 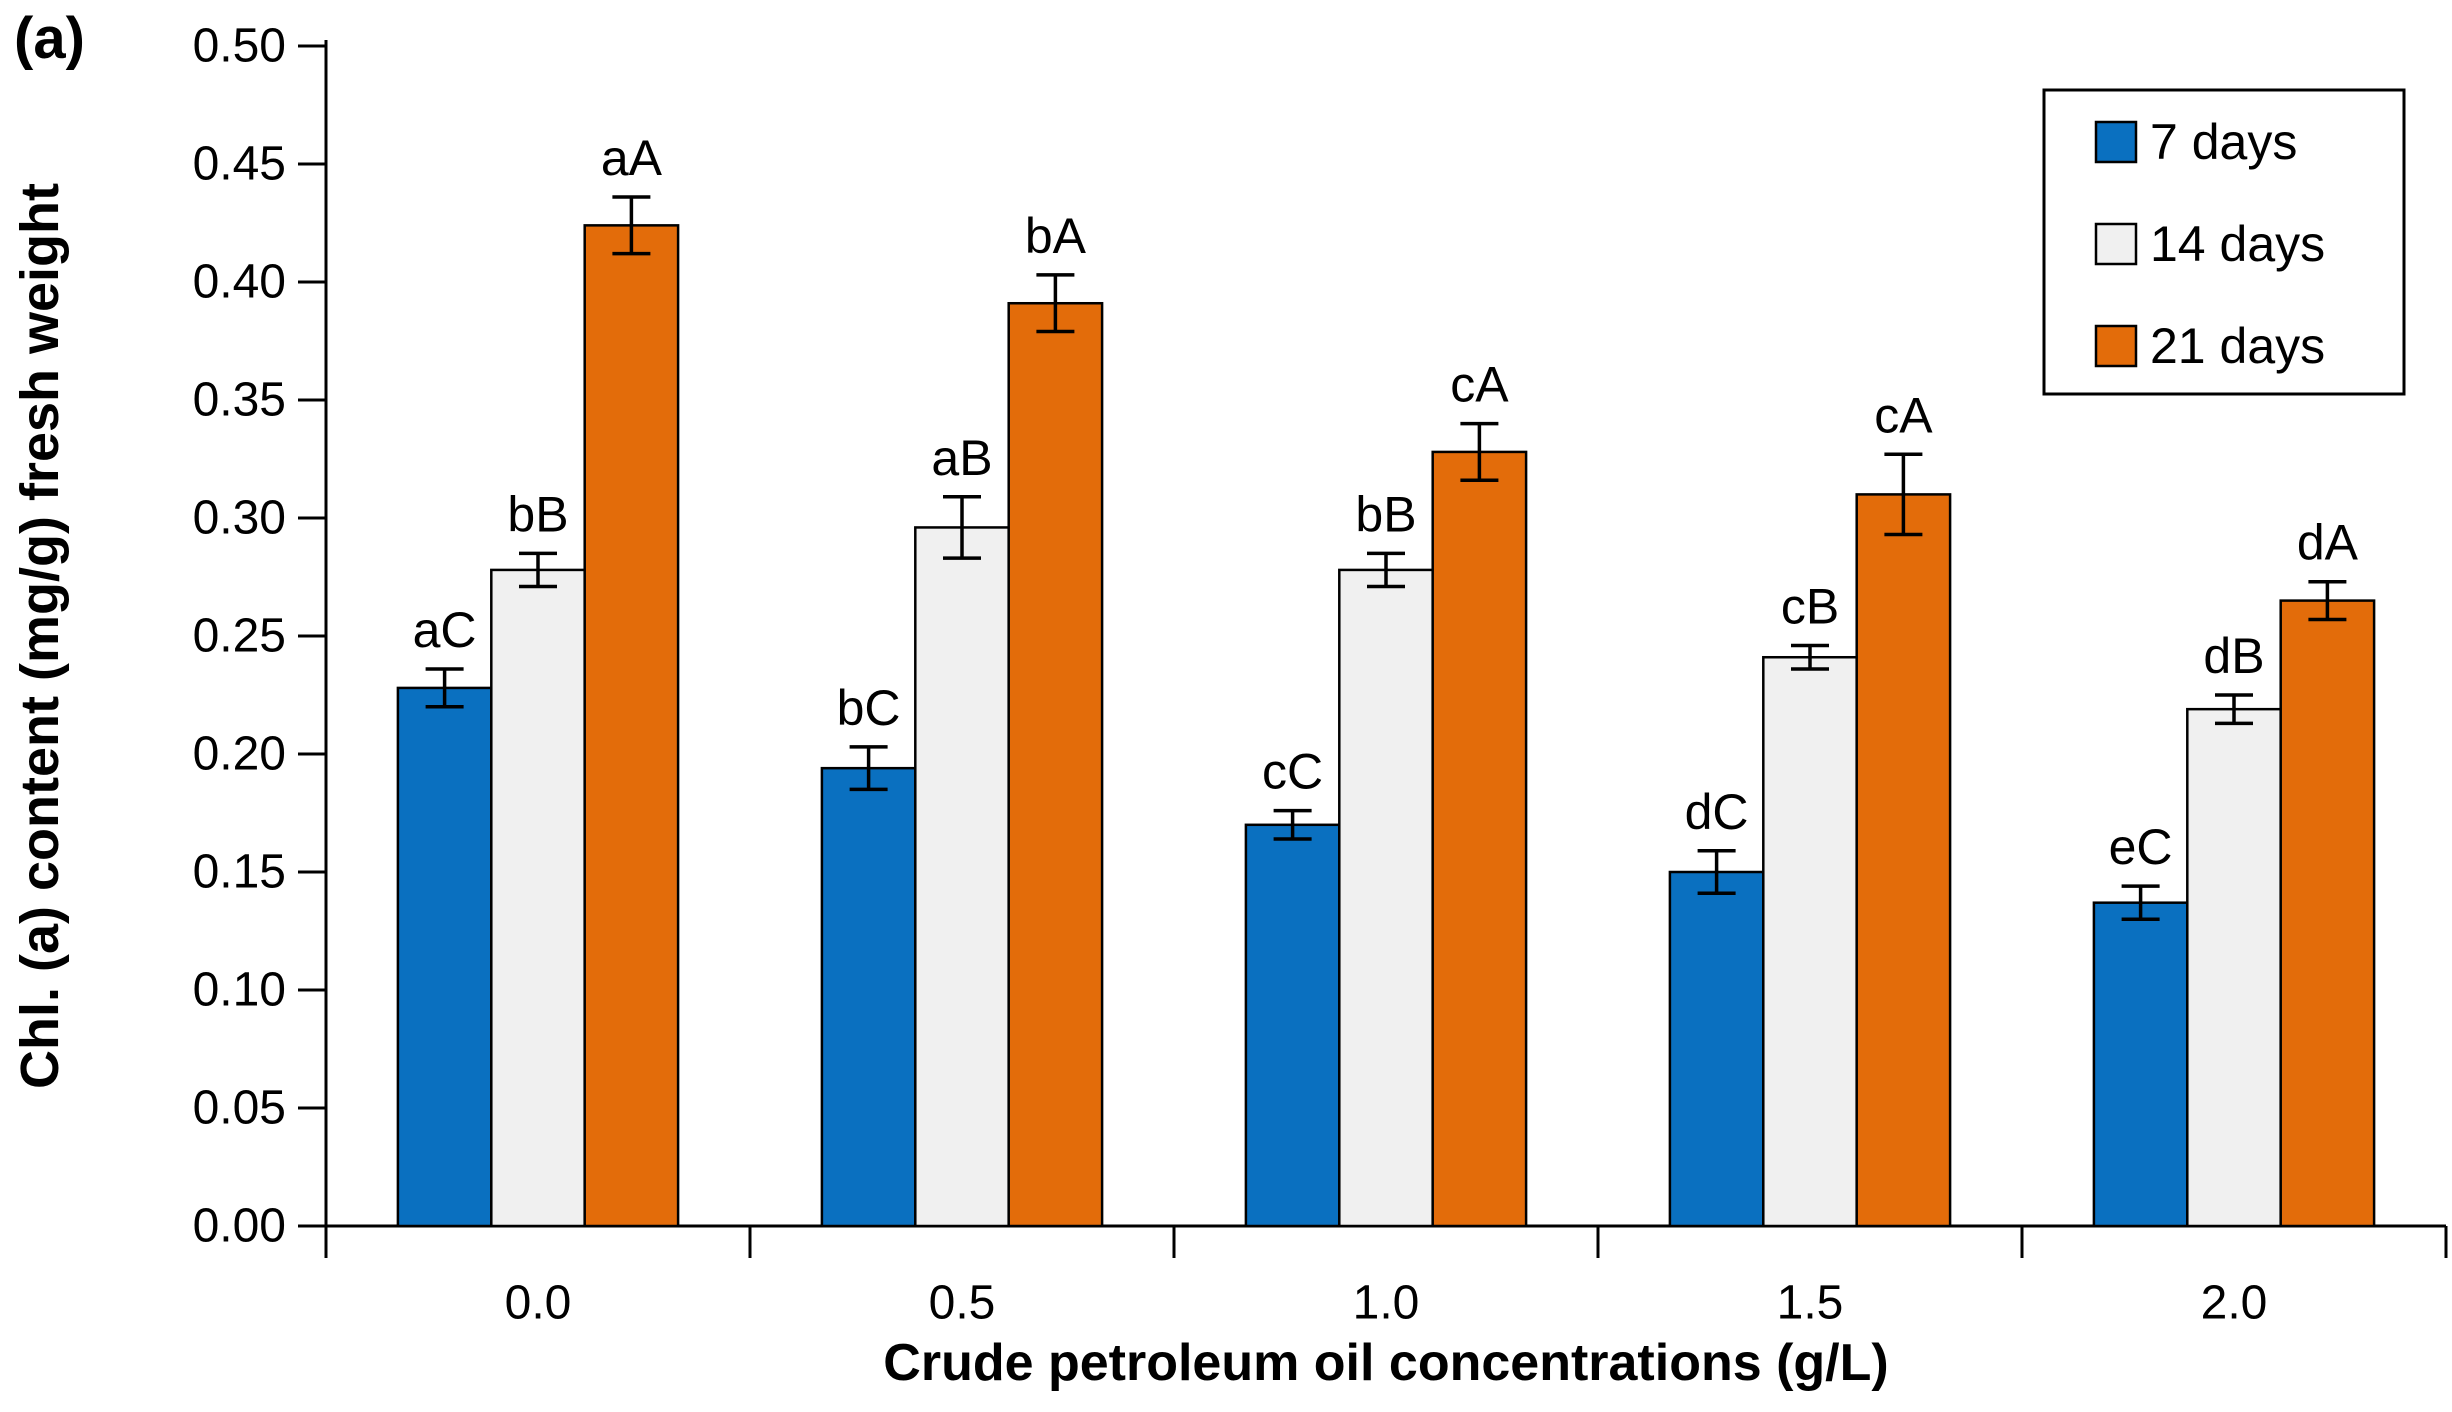 I want to click on y-tick-label: 0.50, so click(x=239, y=46).